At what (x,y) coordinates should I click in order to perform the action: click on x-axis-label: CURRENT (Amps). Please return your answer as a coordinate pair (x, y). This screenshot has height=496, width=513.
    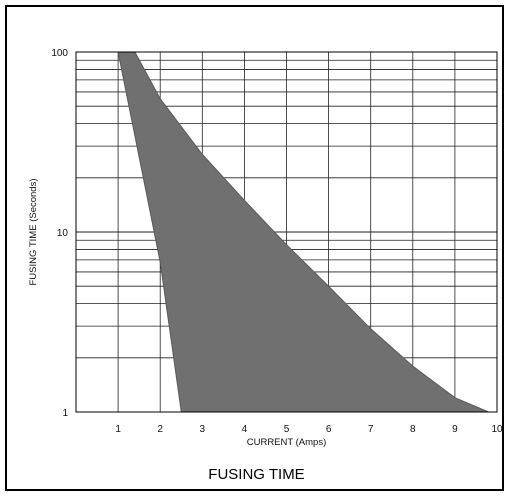
    Looking at the image, I should click on (287, 442).